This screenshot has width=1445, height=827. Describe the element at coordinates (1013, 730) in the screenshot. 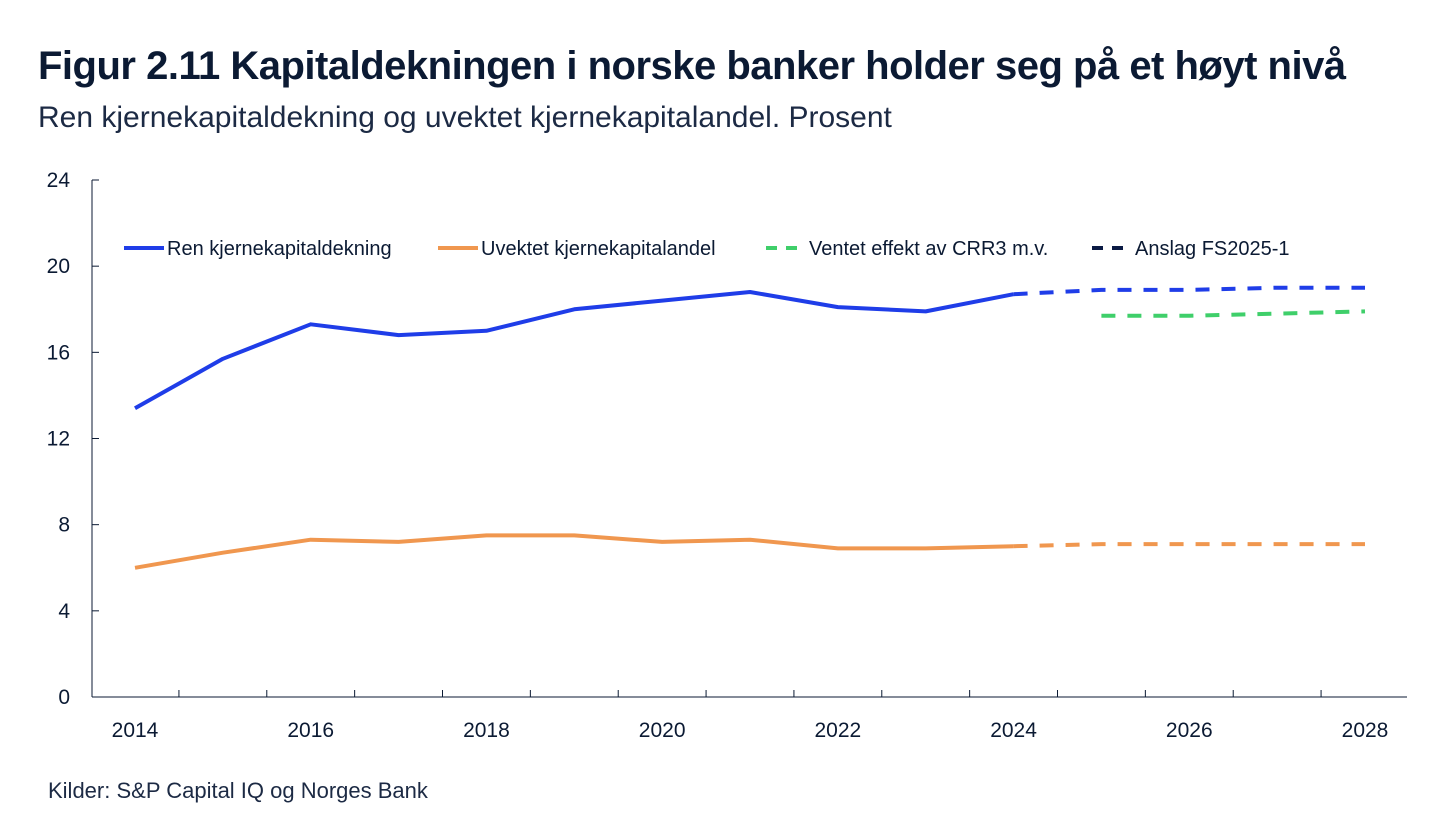

I see `x-tick-label: 2024` at that location.